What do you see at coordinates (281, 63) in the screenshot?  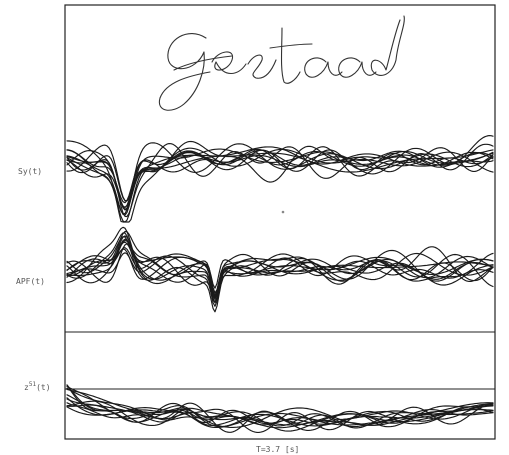 I see `handwritten-signature` at bounding box center [281, 63].